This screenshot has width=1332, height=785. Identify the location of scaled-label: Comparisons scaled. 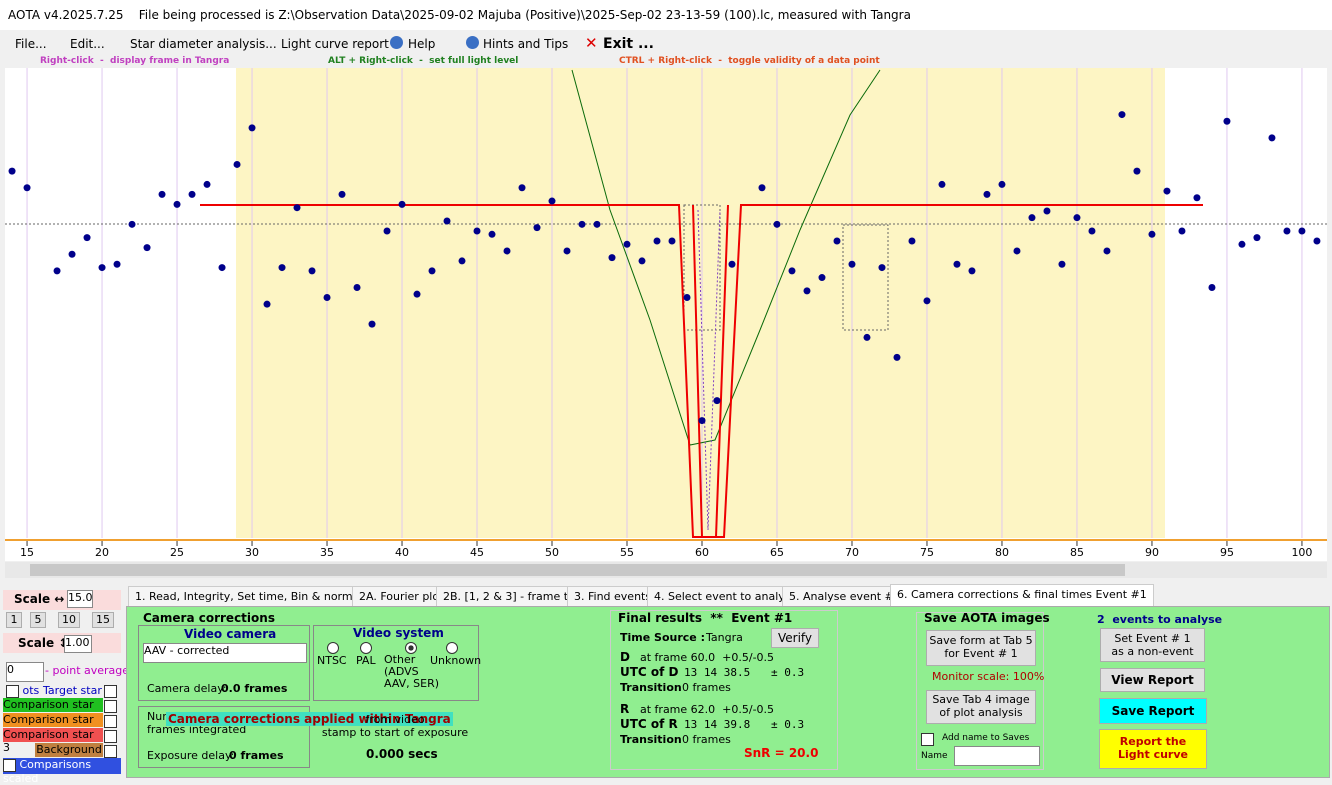
(47, 771).